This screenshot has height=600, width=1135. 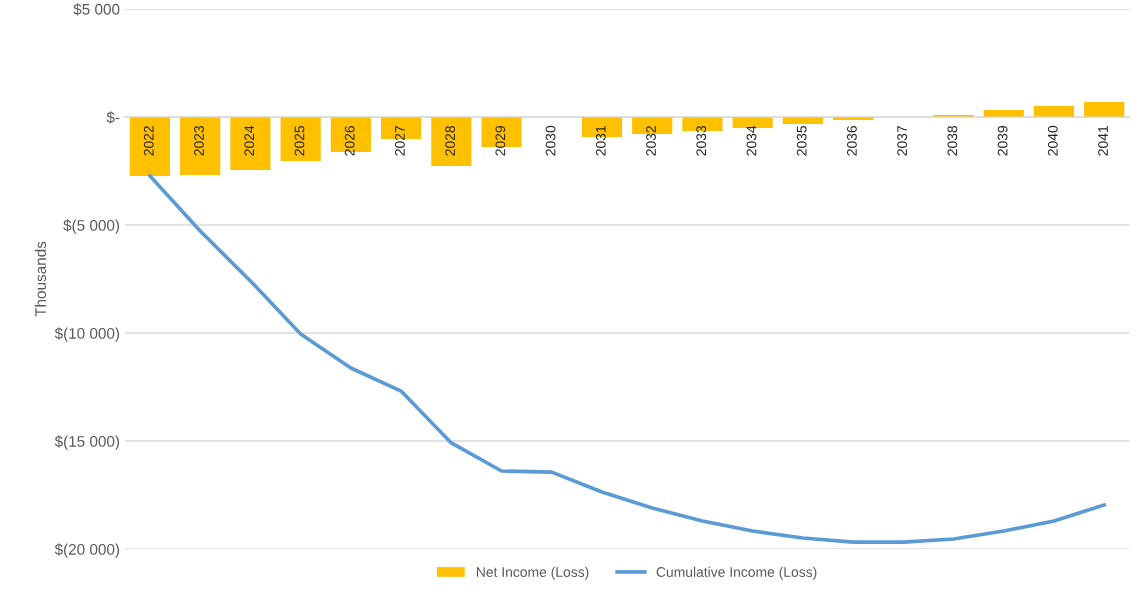 What do you see at coordinates (96, 9) in the screenshot?
I see `y-tick-label: $5 000` at bounding box center [96, 9].